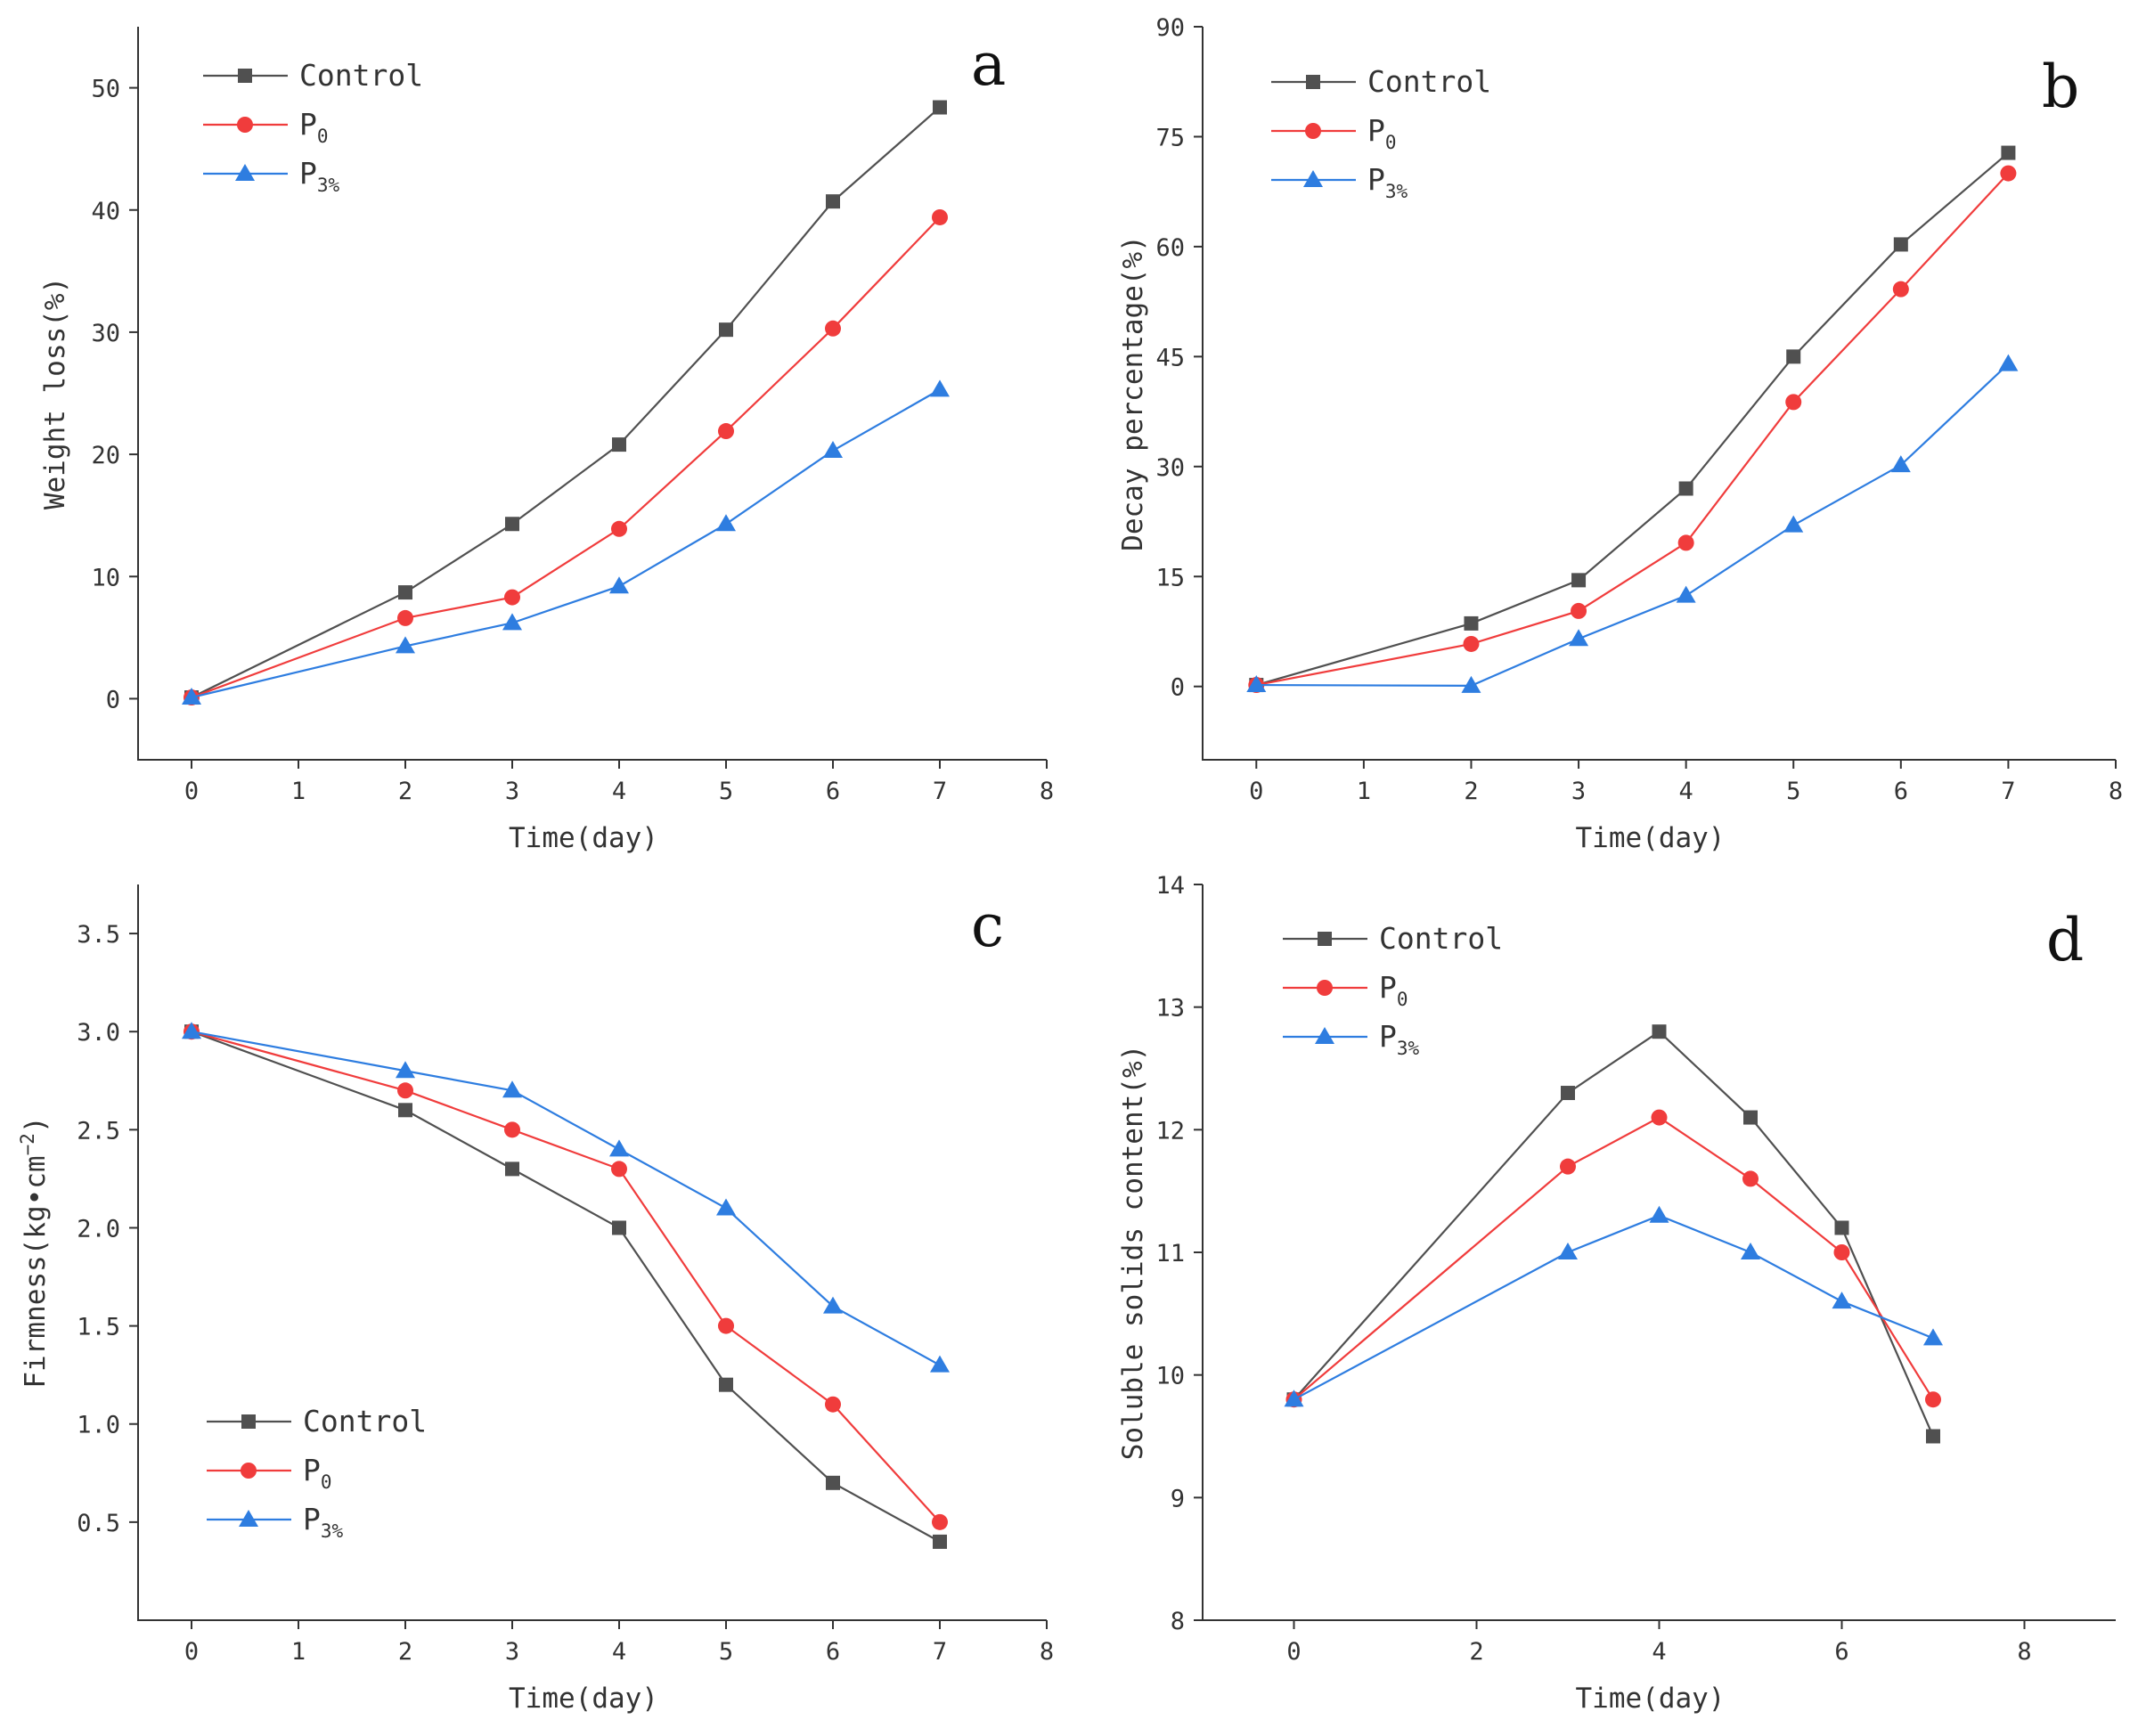 Image resolution: width=2138 pixels, height=1736 pixels. What do you see at coordinates (1170, 357) in the screenshot?
I see `y-tick-label: 45` at bounding box center [1170, 357].